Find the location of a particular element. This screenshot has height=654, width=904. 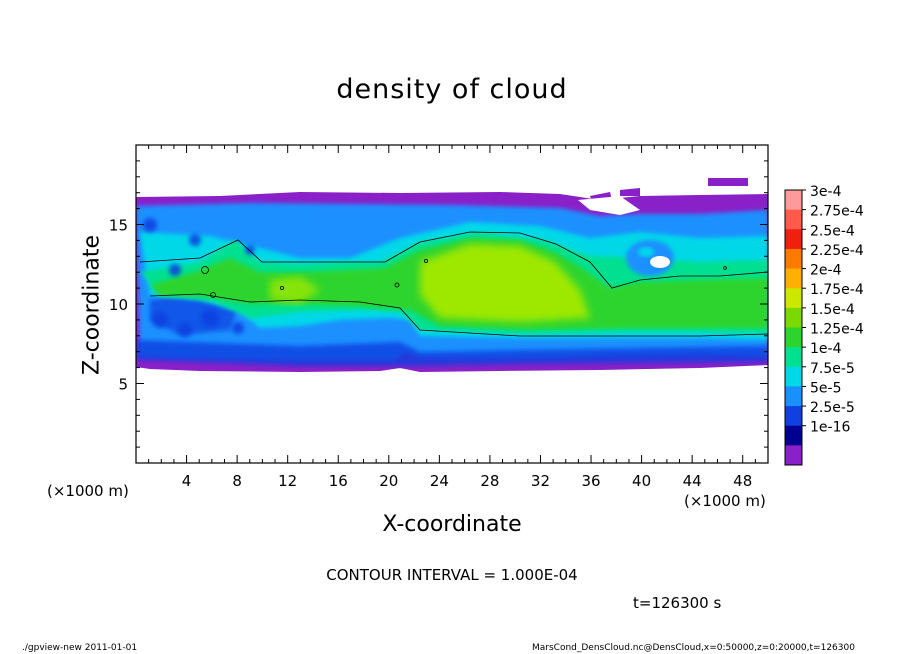

x-tick-label: 28 is located at coordinates (489, 481).